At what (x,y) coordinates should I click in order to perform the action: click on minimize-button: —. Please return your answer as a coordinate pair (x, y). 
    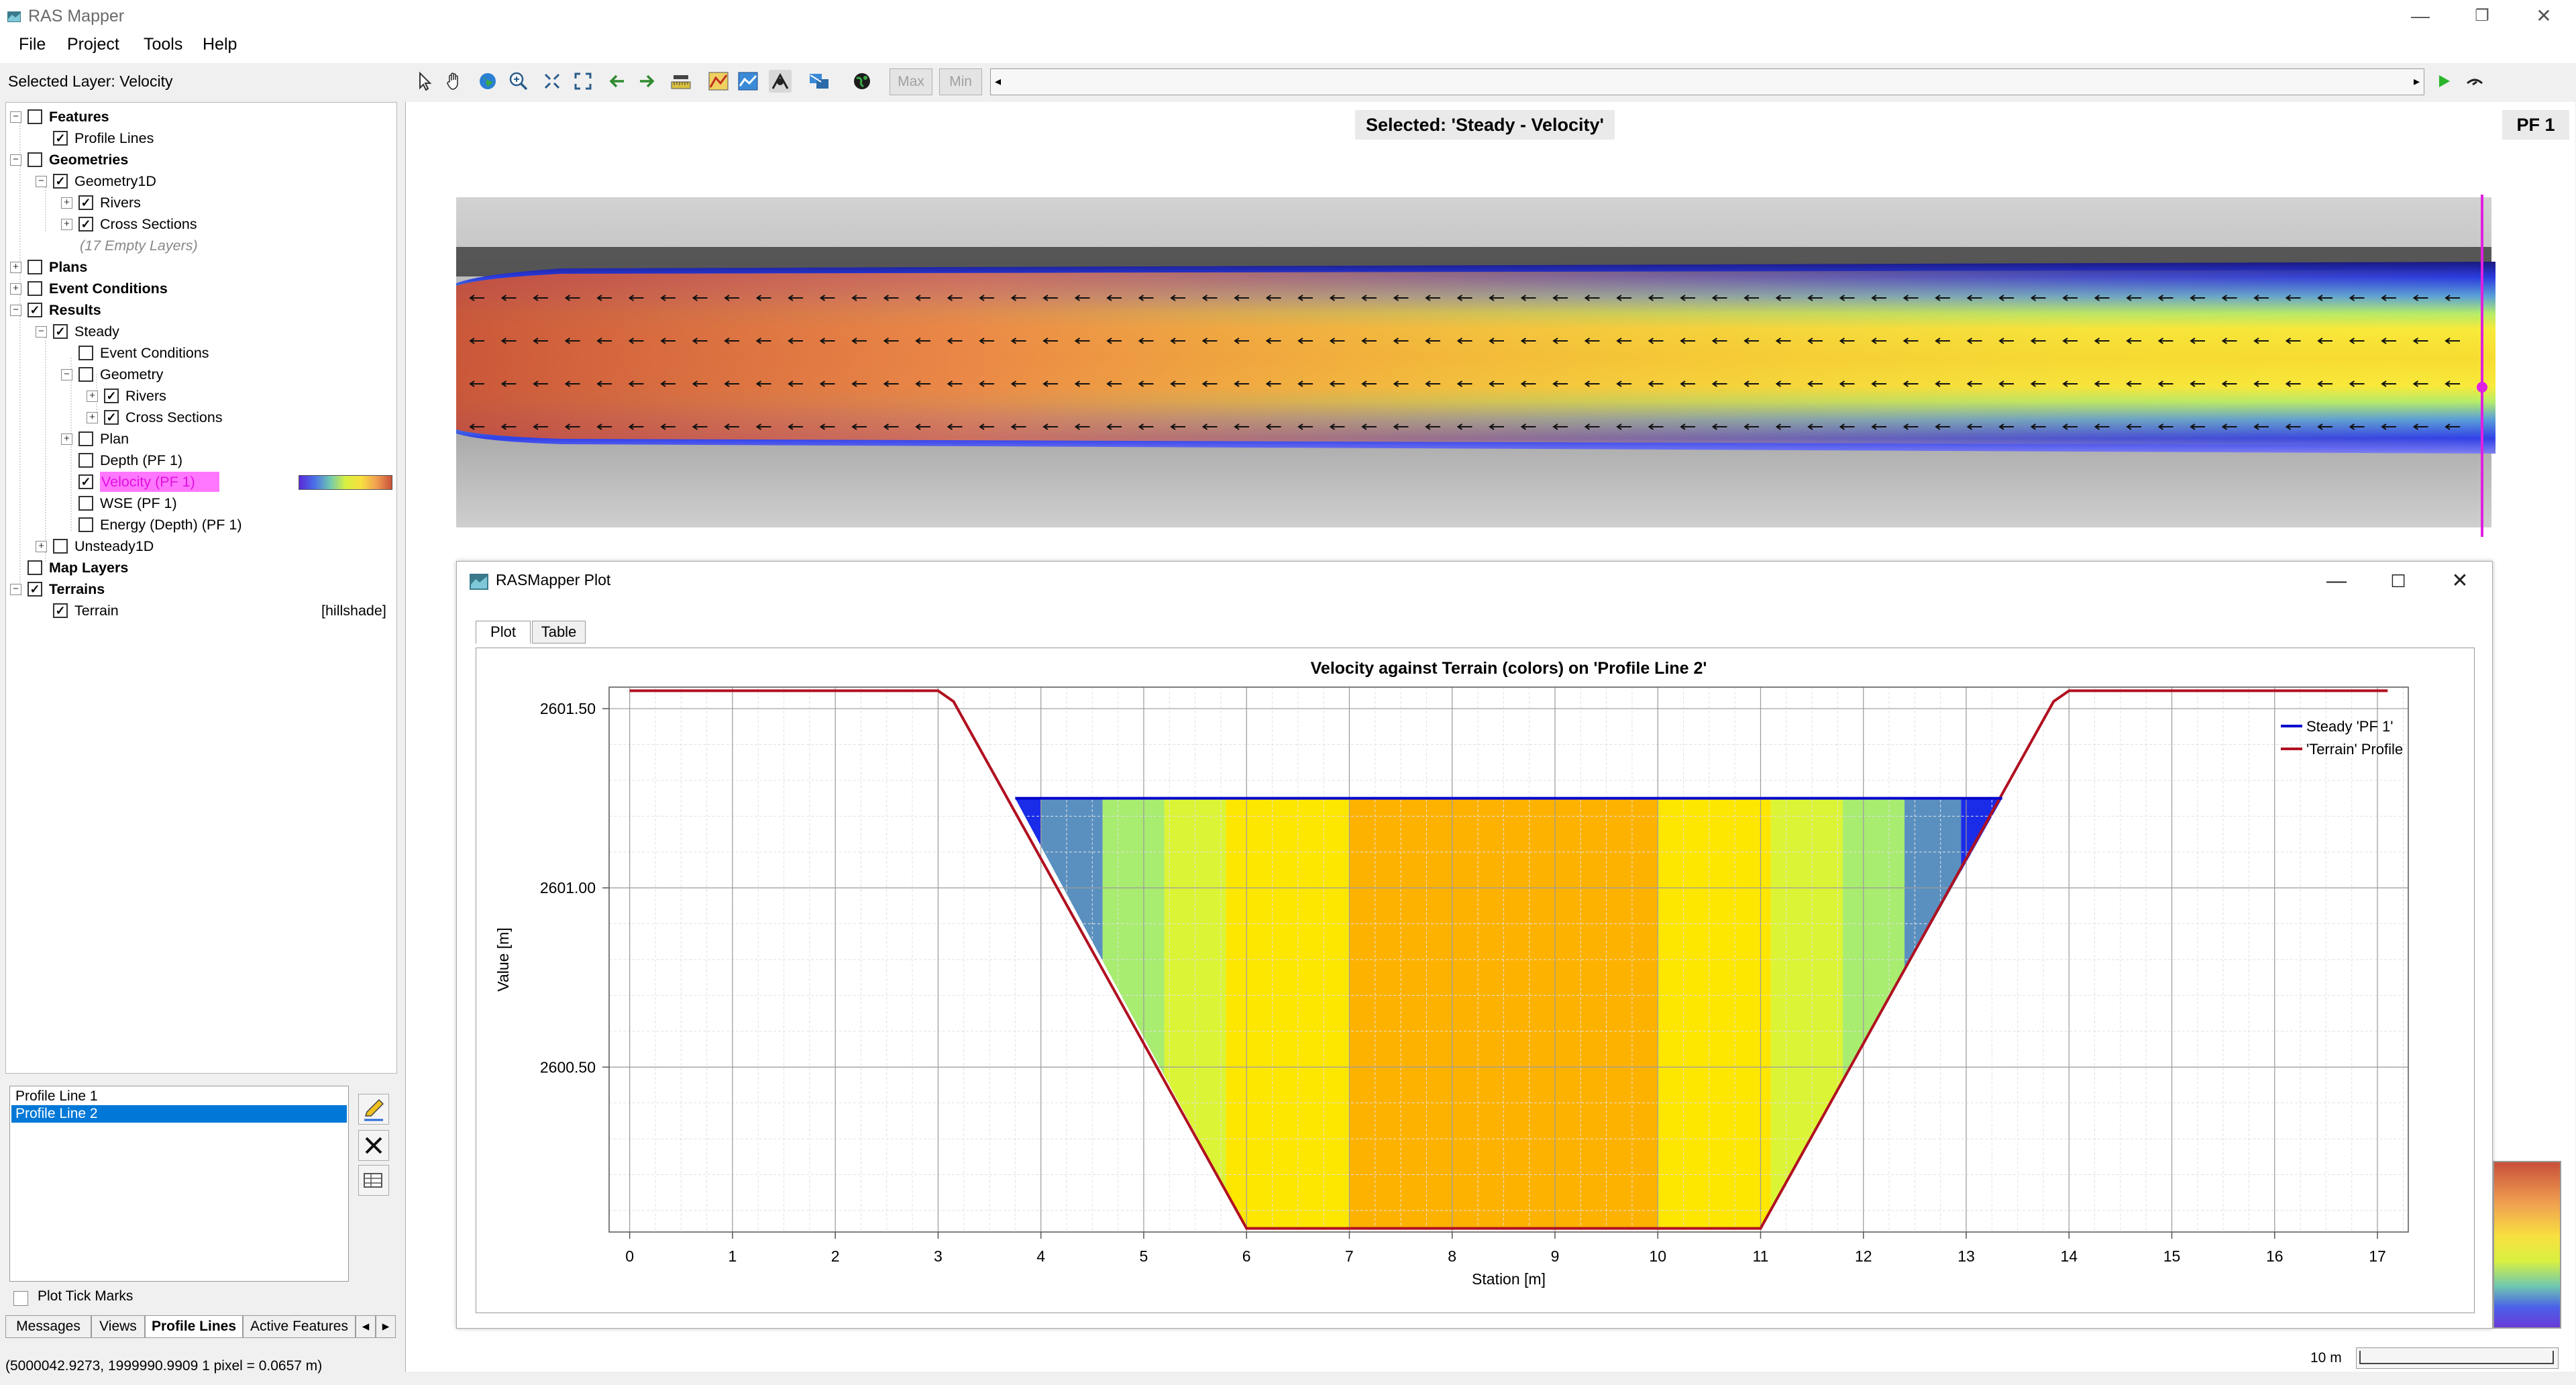
    Looking at the image, I should click on (2420, 15).